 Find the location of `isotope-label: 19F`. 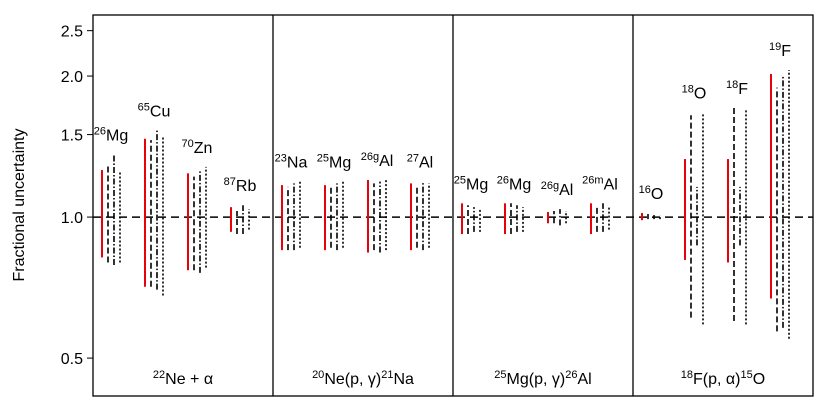

isotope-label: 19F is located at coordinates (780, 50).